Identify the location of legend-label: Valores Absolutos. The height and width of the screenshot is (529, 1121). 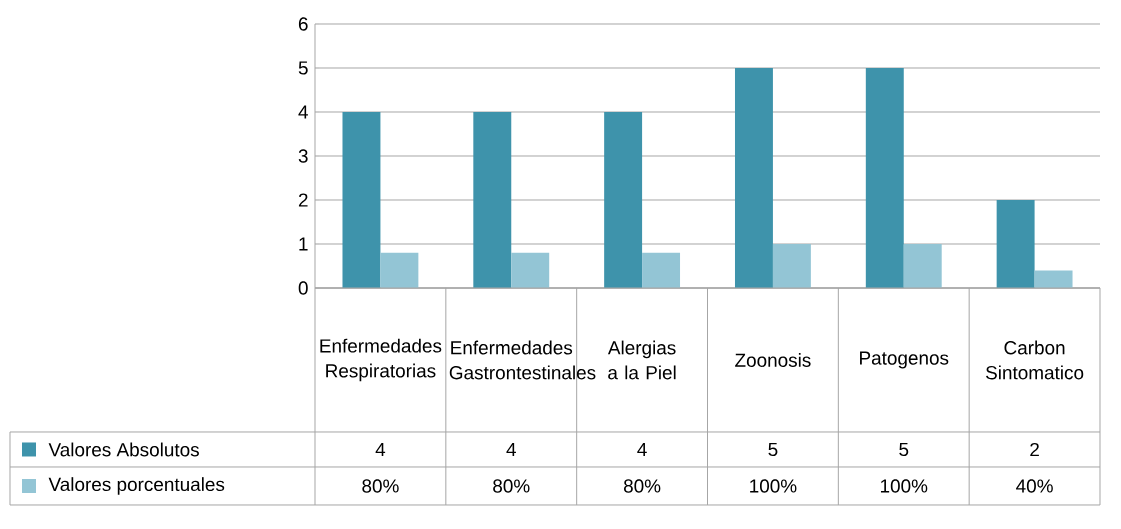
(123, 449).